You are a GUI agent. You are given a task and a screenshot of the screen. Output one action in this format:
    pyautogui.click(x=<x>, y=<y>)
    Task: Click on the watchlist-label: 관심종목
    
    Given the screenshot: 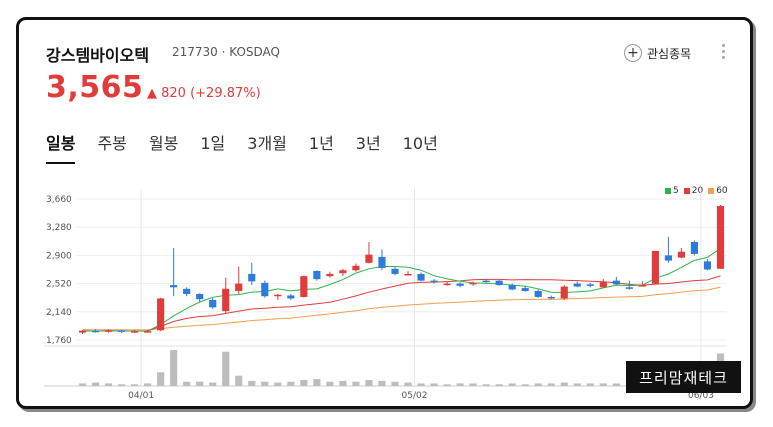 What is the action you would take?
    pyautogui.click(x=669, y=53)
    